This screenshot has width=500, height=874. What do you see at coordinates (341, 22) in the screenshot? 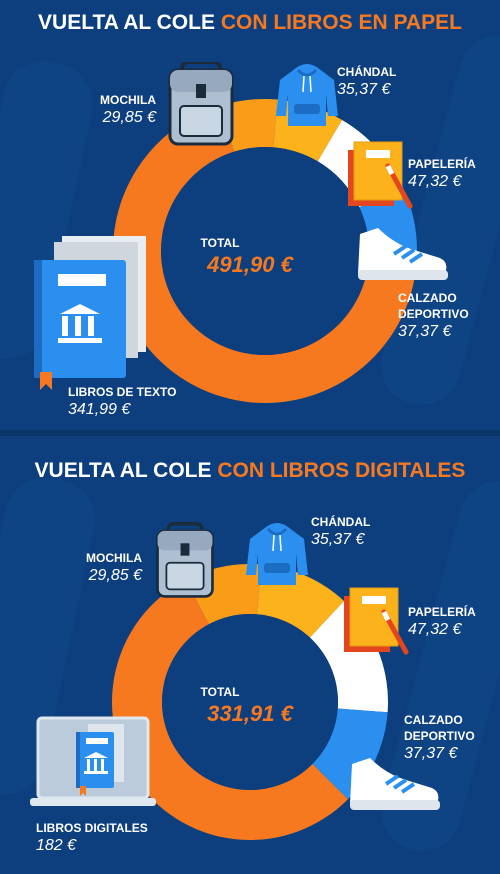
I see `chart-title-accent: CON LIBROS EN PAPEL` at bounding box center [341, 22].